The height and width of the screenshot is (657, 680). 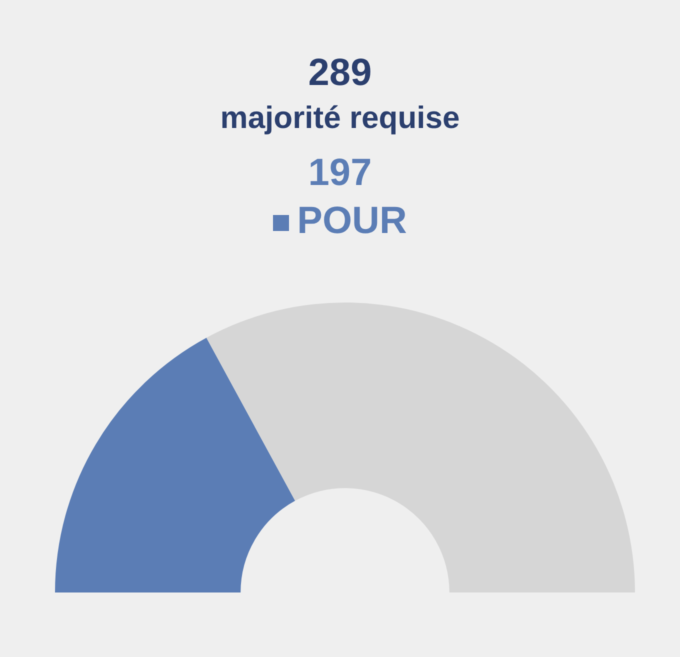 What do you see at coordinates (352, 221) in the screenshot?
I see `legend-label: POUR` at bounding box center [352, 221].